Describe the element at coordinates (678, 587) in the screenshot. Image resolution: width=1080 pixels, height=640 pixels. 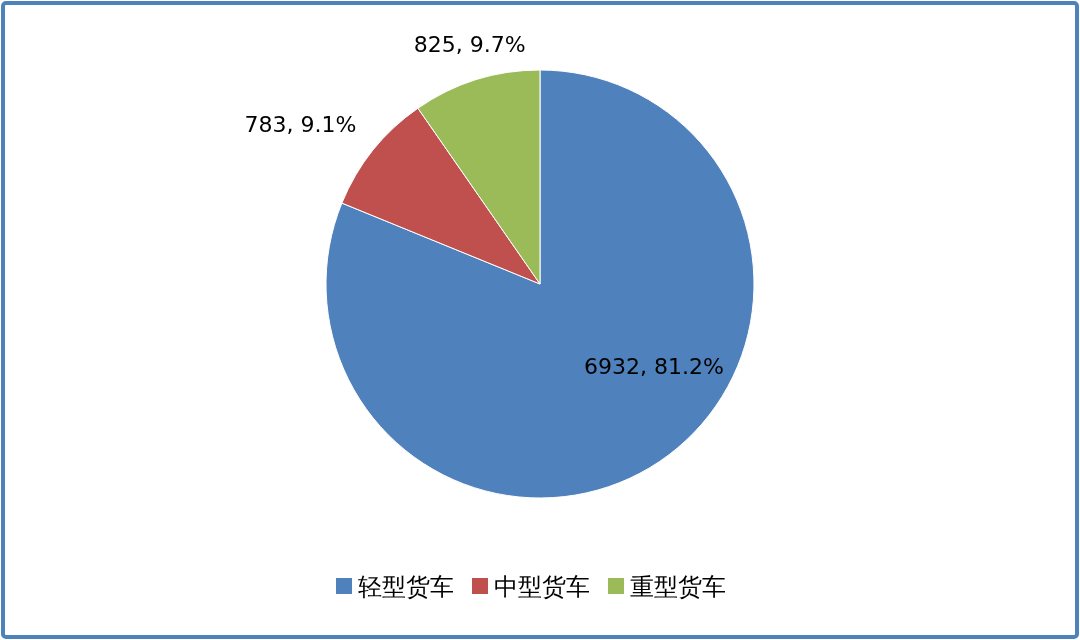
I see `legend-label: 重型货车` at that location.